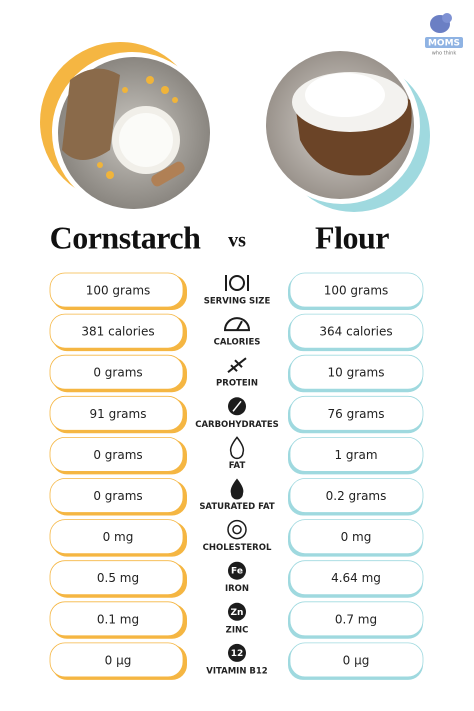 This screenshot has width=474, height=711. Describe the element at coordinates (237, 548) in the screenshot. I see `nutrient-label: CHOLESTEROL` at that location.